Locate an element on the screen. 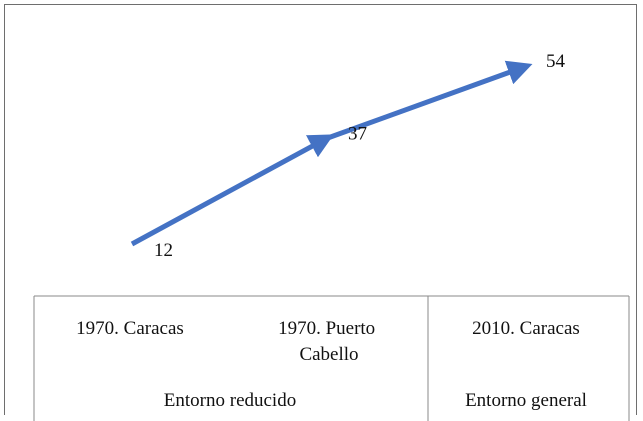 The width and height of the screenshot is (643, 421). x-tick-label-2: 1970. Puerto Cabello is located at coordinates (329, 341).